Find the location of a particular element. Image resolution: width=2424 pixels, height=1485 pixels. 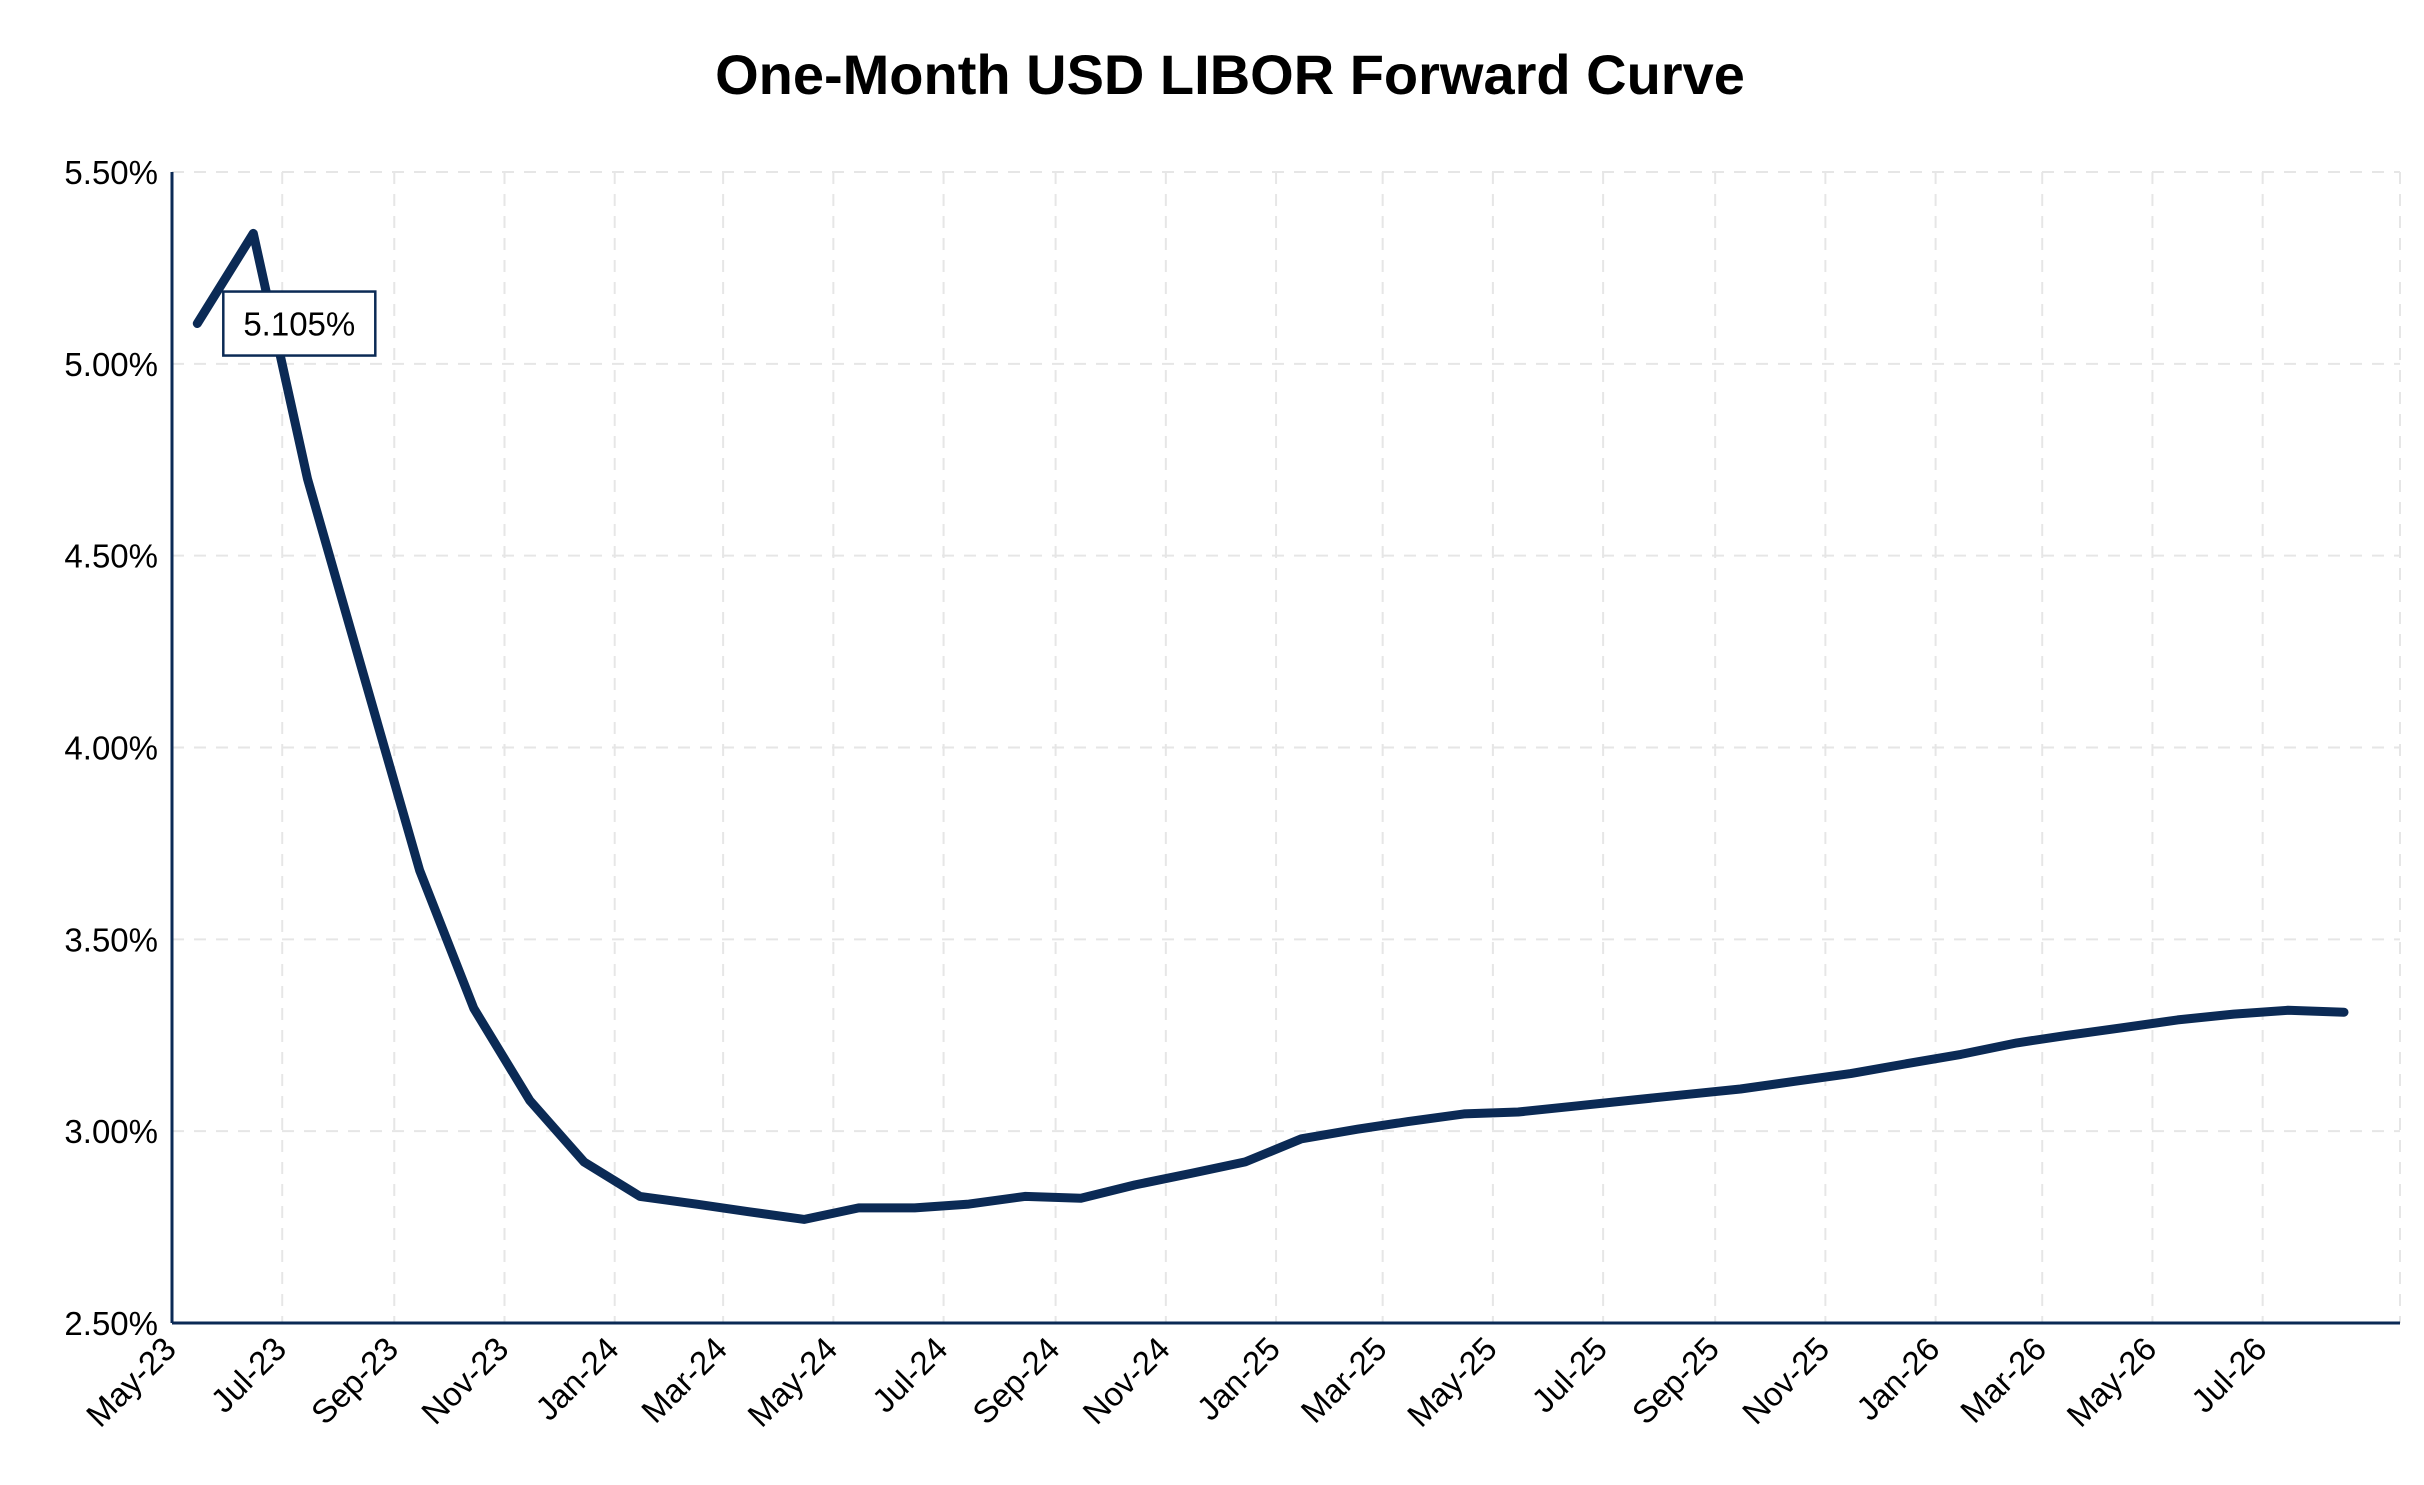

x-tick-label: Jul-26 is located at coordinates (2229, 1375).